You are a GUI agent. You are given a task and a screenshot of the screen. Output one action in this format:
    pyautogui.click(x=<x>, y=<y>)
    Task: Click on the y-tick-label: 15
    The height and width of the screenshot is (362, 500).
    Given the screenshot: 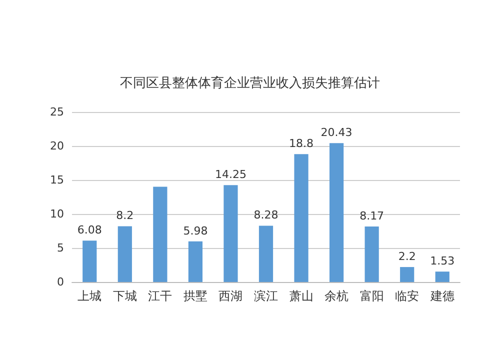 What is the action you would take?
    pyautogui.click(x=57, y=180)
    